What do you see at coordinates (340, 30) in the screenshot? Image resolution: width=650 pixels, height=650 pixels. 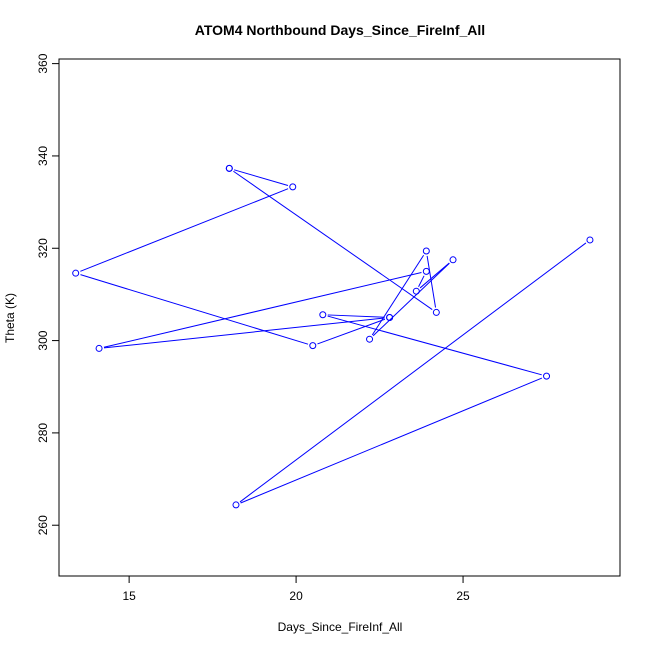 I see `chart-title: ATOM4 Northbound Days_Since_FireInf_All` at bounding box center [340, 30].